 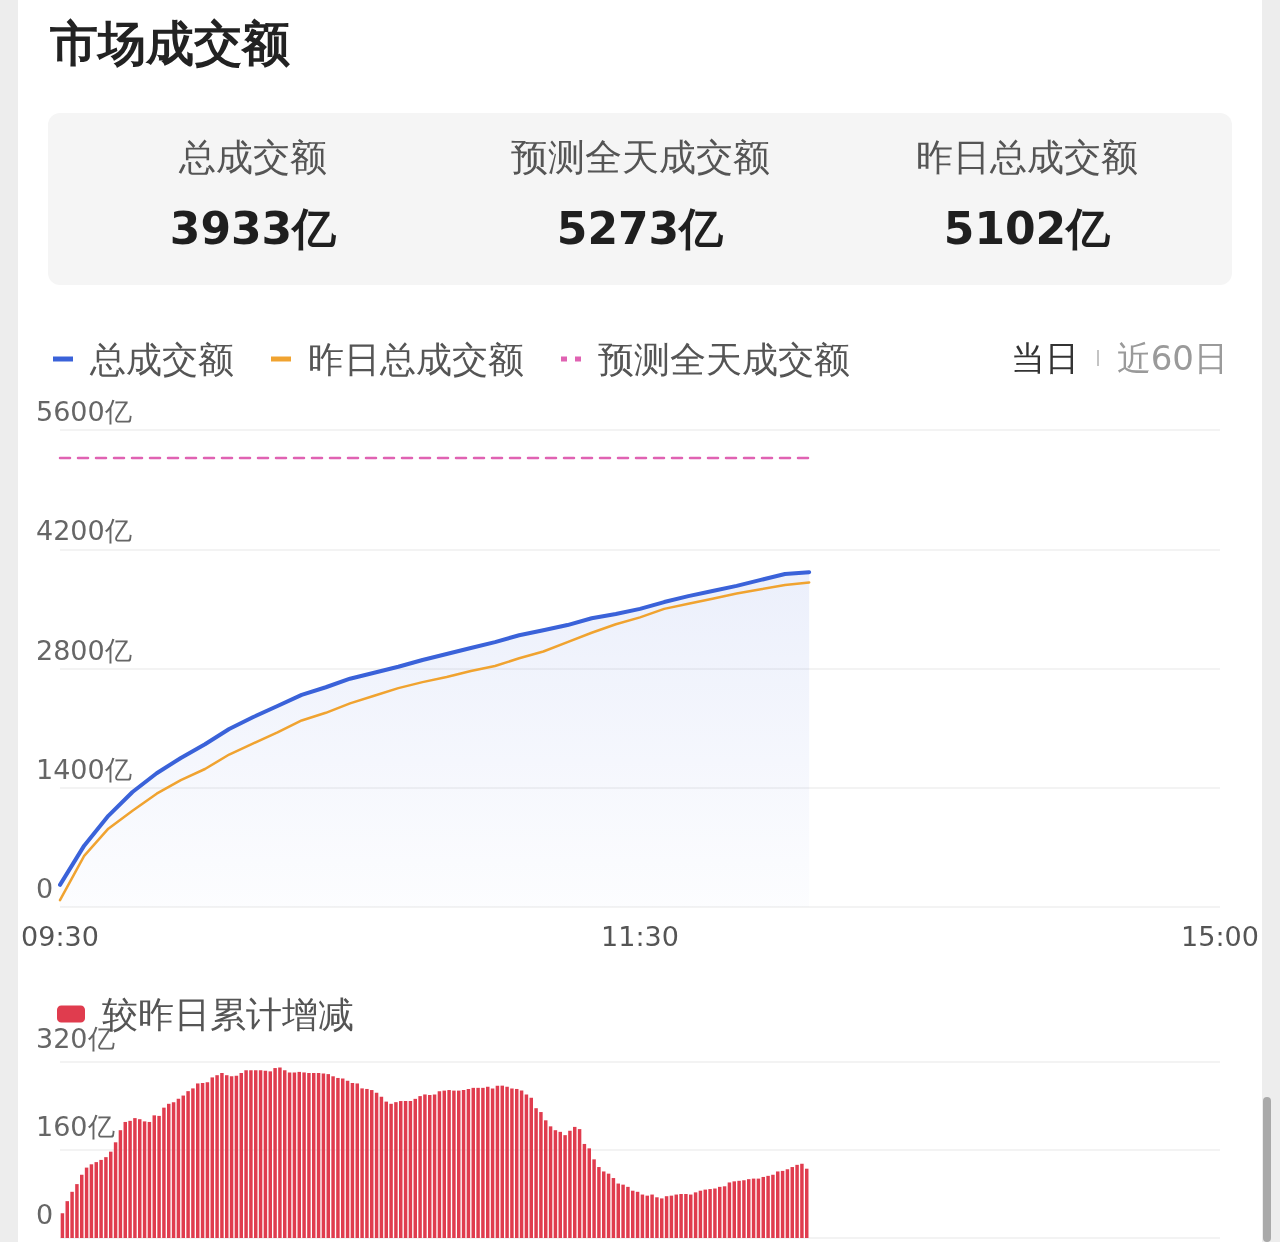 What do you see at coordinates (84, 769) in the screenshot?
I see `y-tick-label: 1400亿` at bounding box center [84, 769].